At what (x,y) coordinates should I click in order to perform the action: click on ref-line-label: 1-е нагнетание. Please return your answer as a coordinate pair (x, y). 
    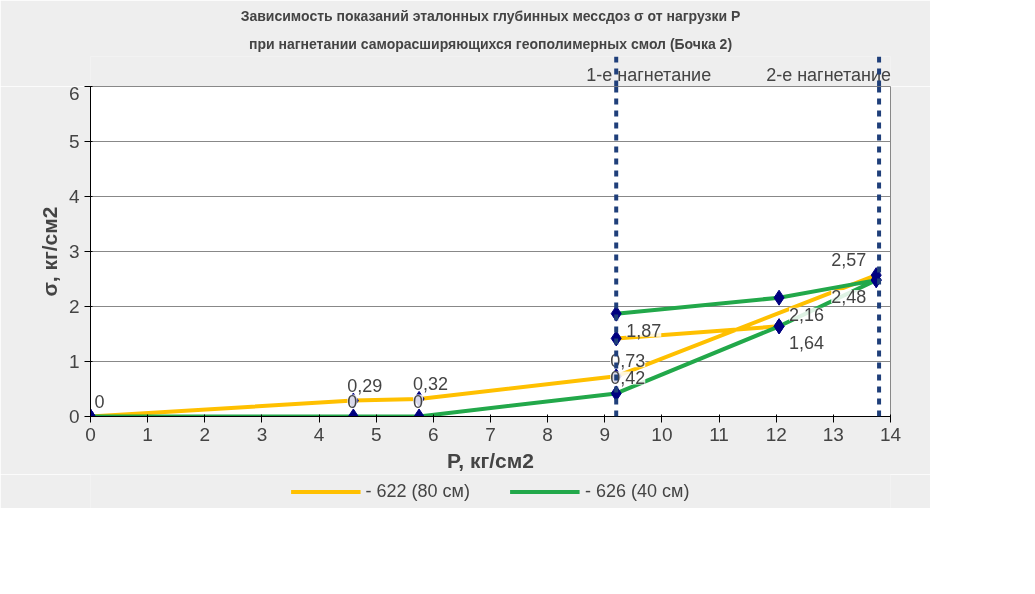
    Looking at the image, I should click on (649, 74).